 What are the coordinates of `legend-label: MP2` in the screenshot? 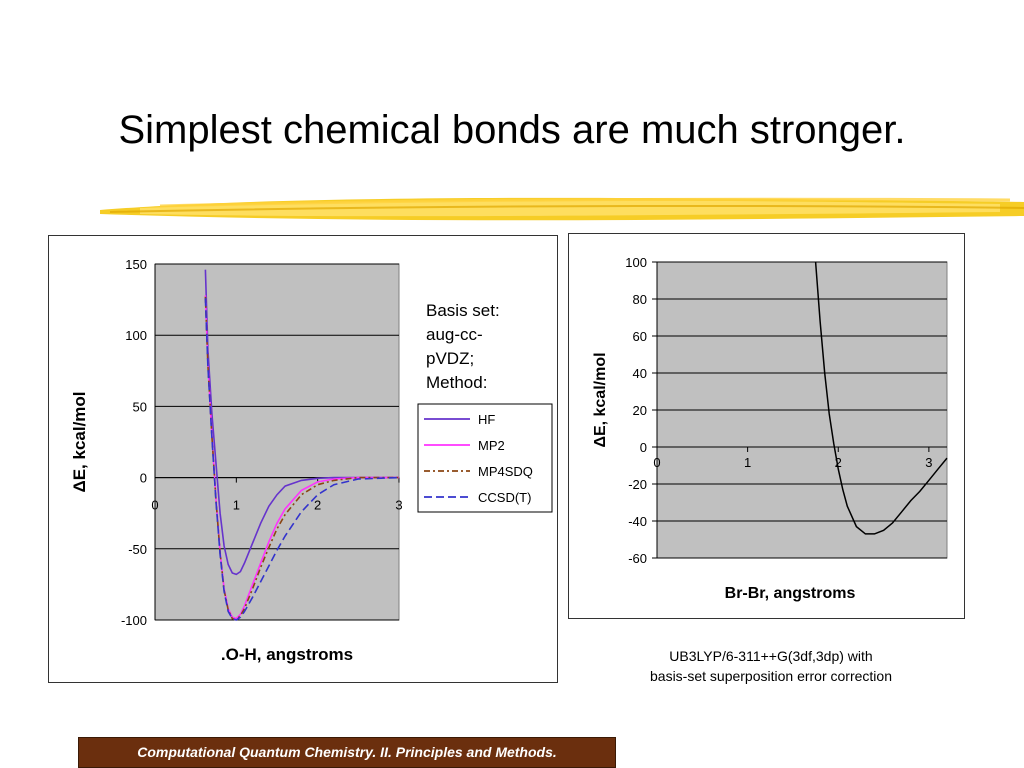 It's located at (491, 445).